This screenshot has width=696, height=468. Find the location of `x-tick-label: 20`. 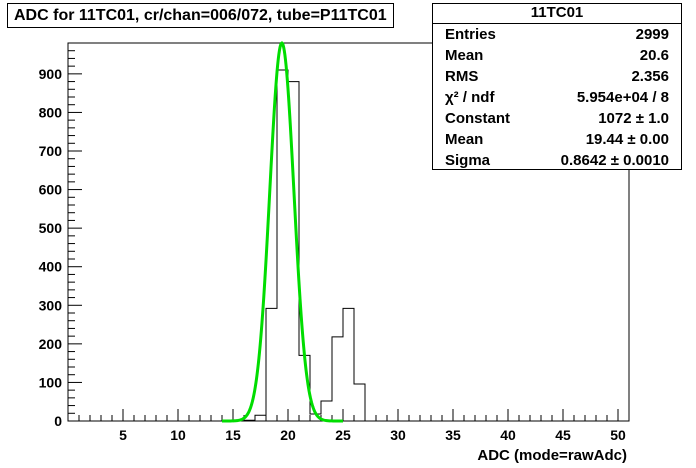

x-tick-label: 20 is located at coordinates (288, 435).